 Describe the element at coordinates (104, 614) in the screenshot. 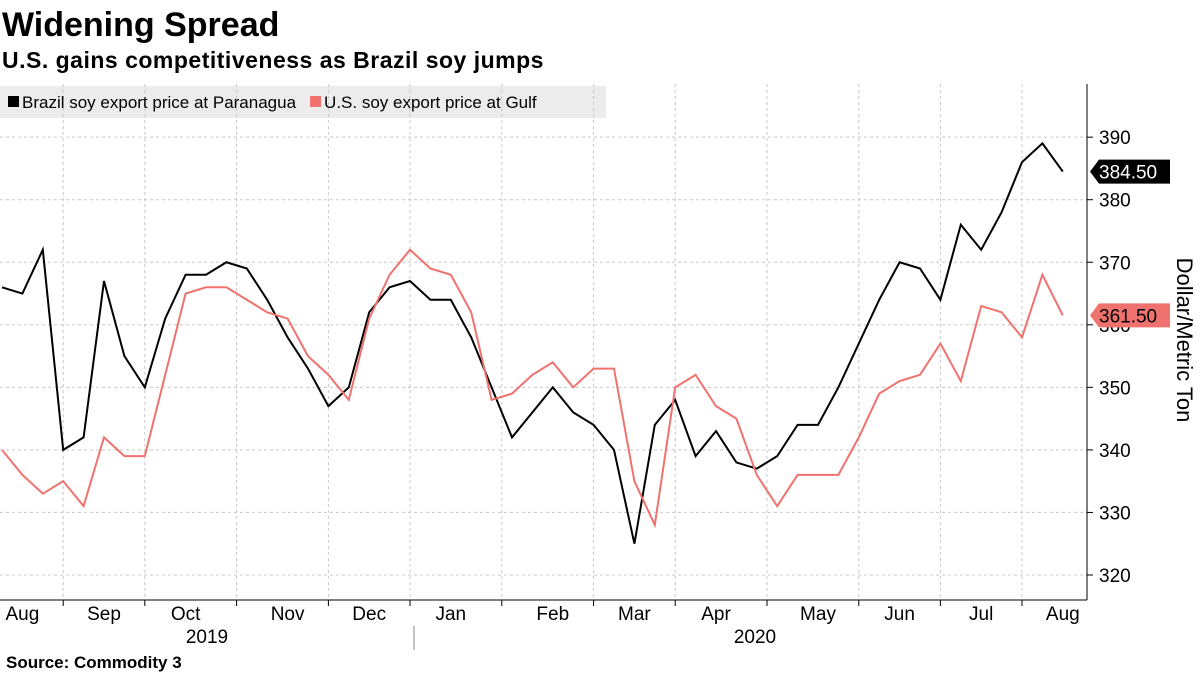

I see `x-tick-label: Sep` at that location.